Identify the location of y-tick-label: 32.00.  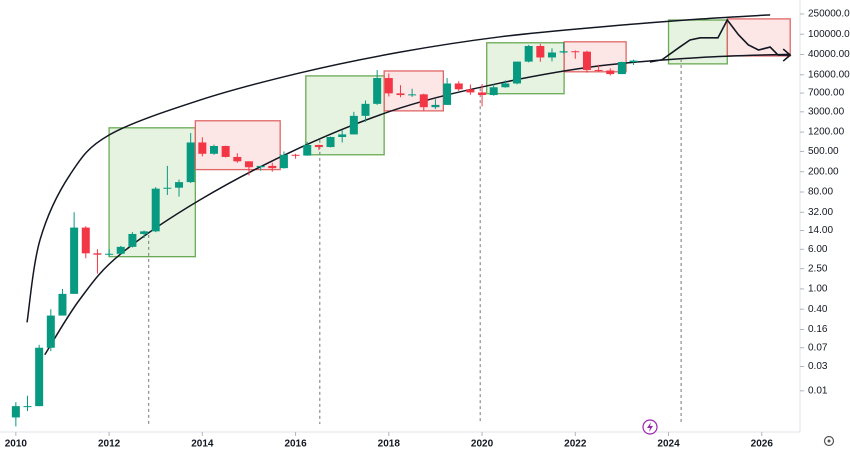
(820, 212).